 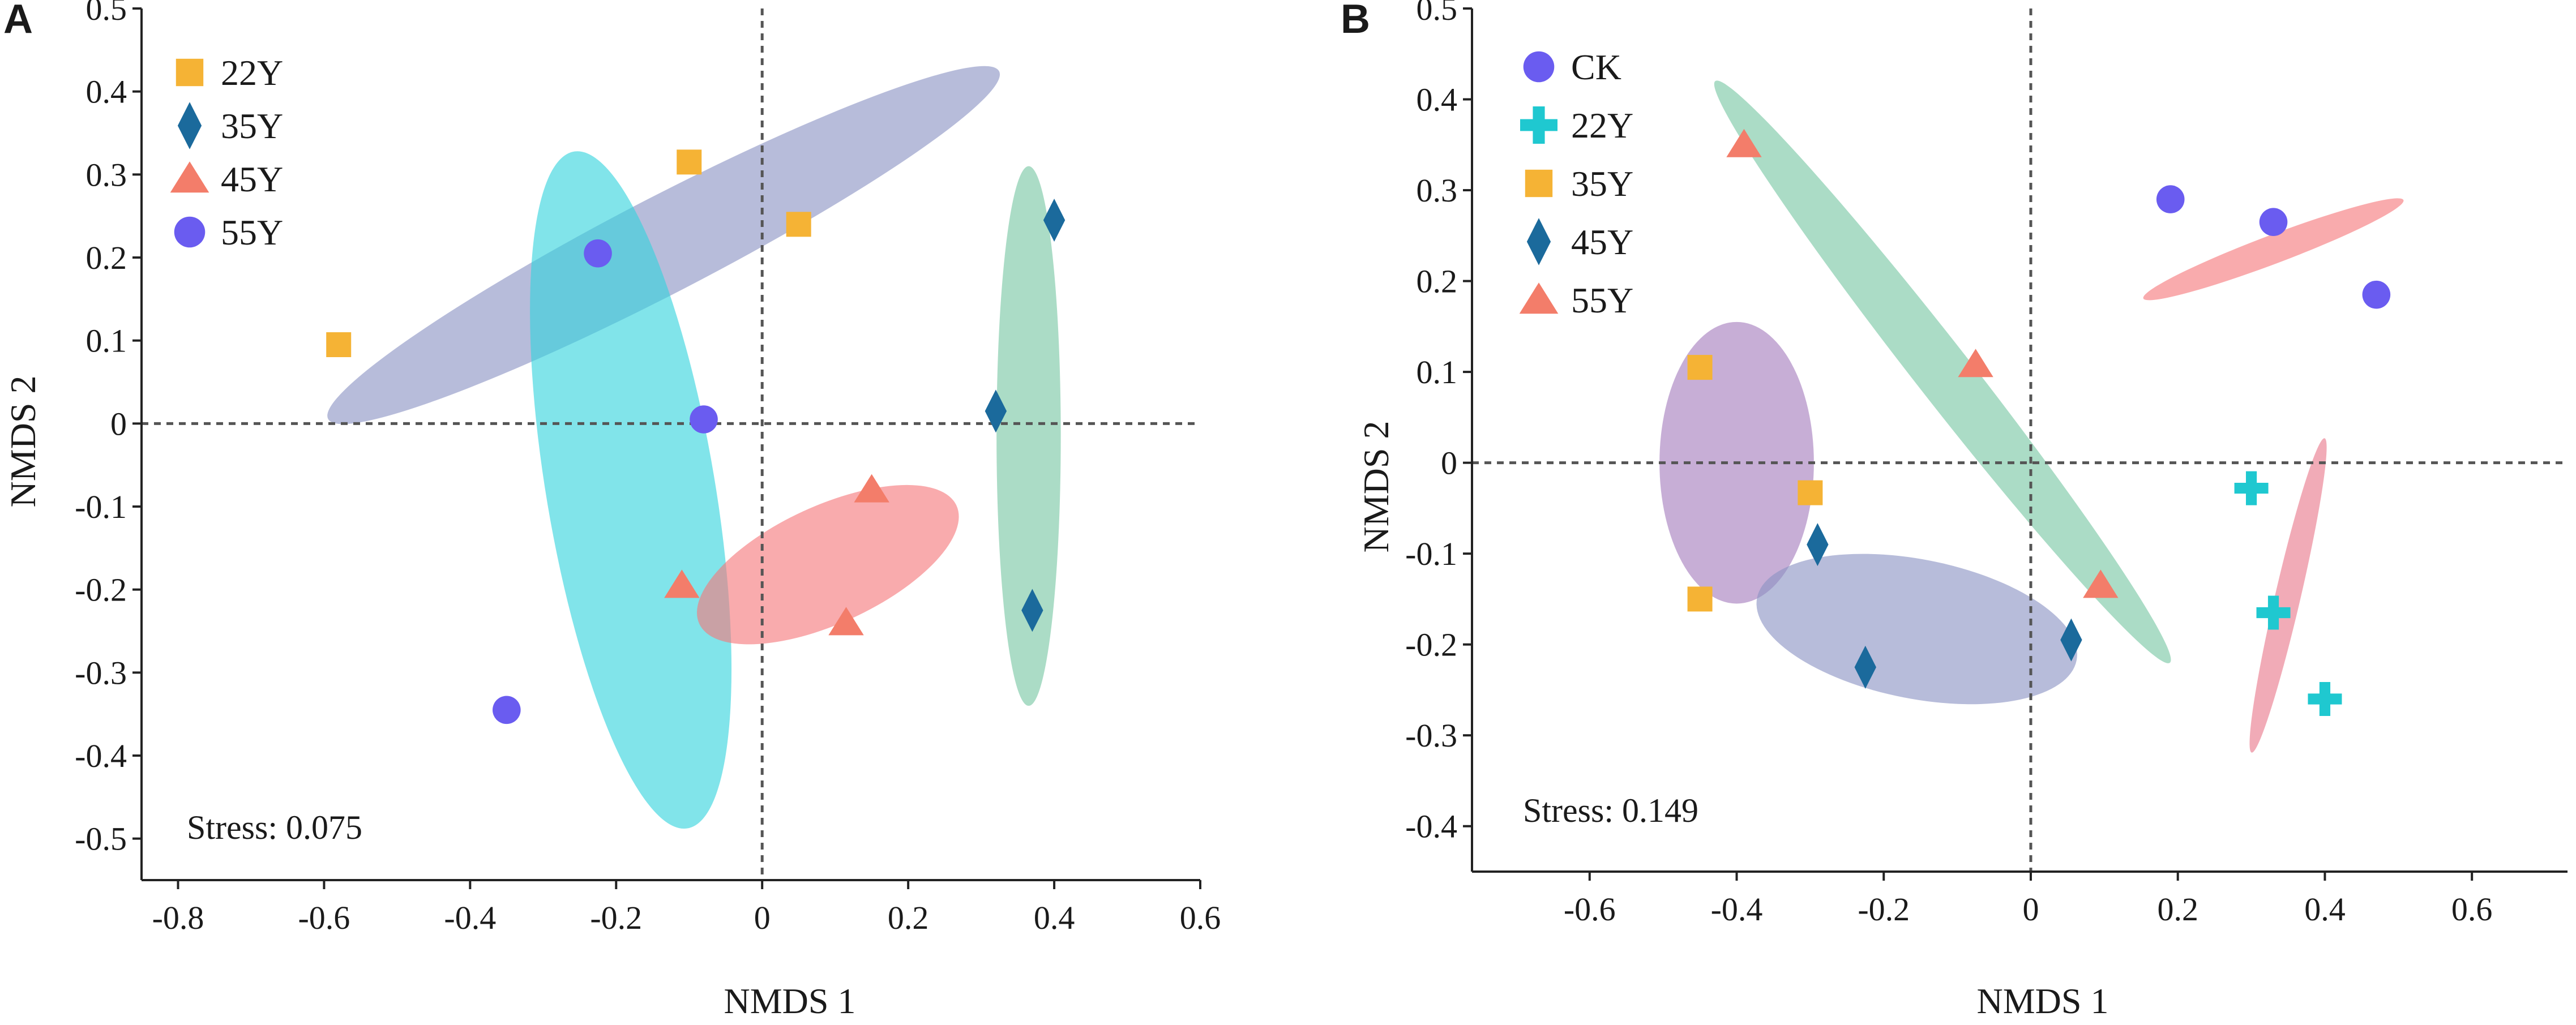 I want to click on panel-letter: B, so click(x=1355, y=21).